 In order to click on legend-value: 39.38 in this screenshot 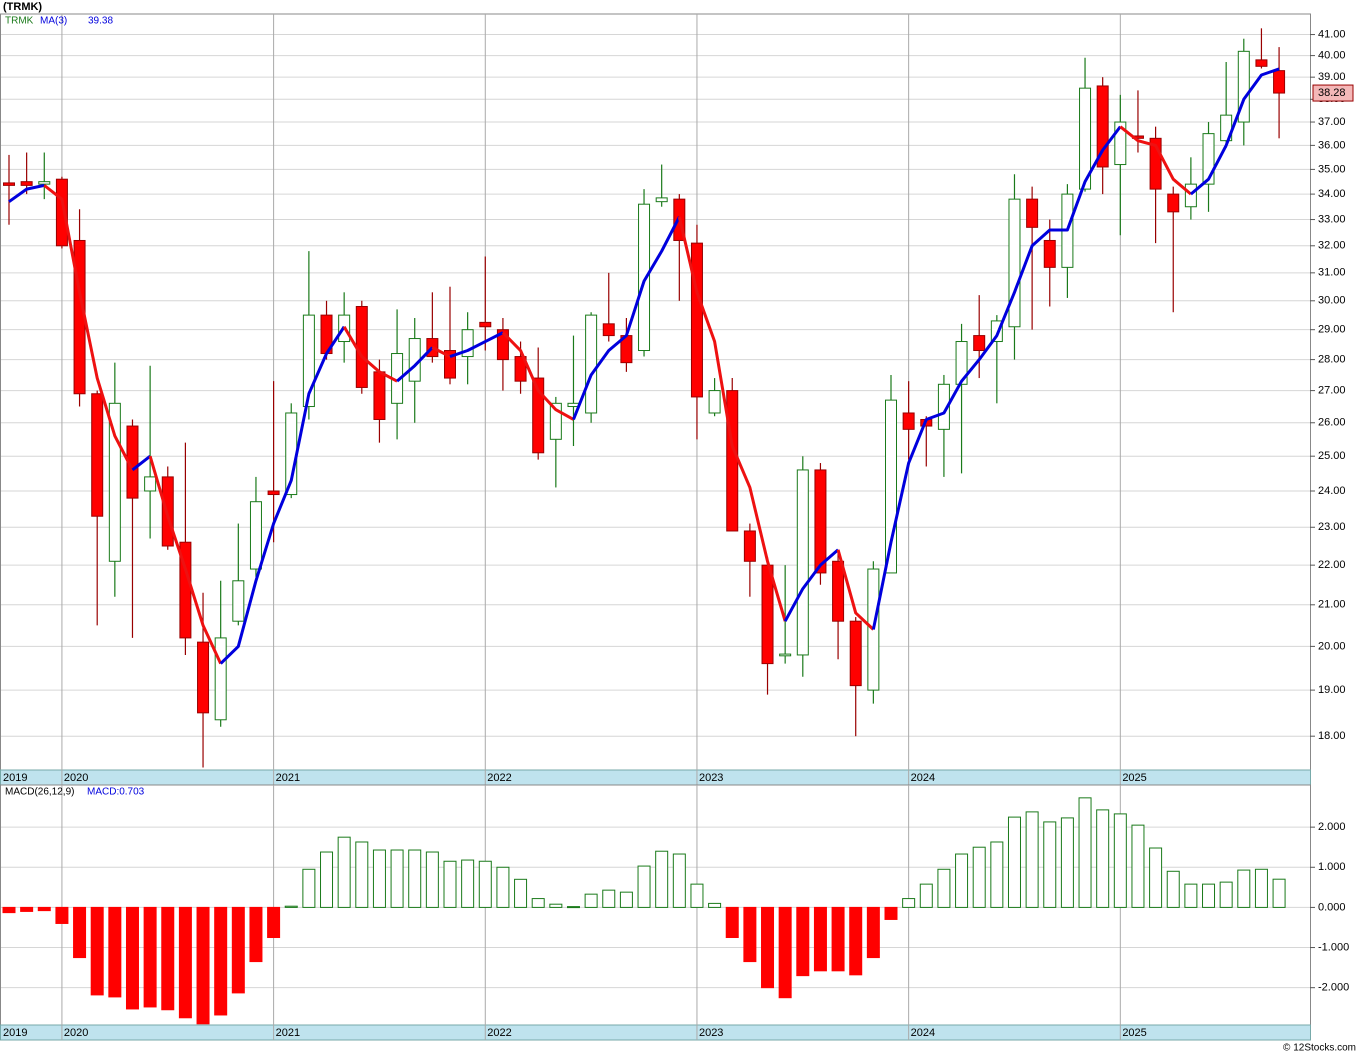, I will do `click(100, 21)`.